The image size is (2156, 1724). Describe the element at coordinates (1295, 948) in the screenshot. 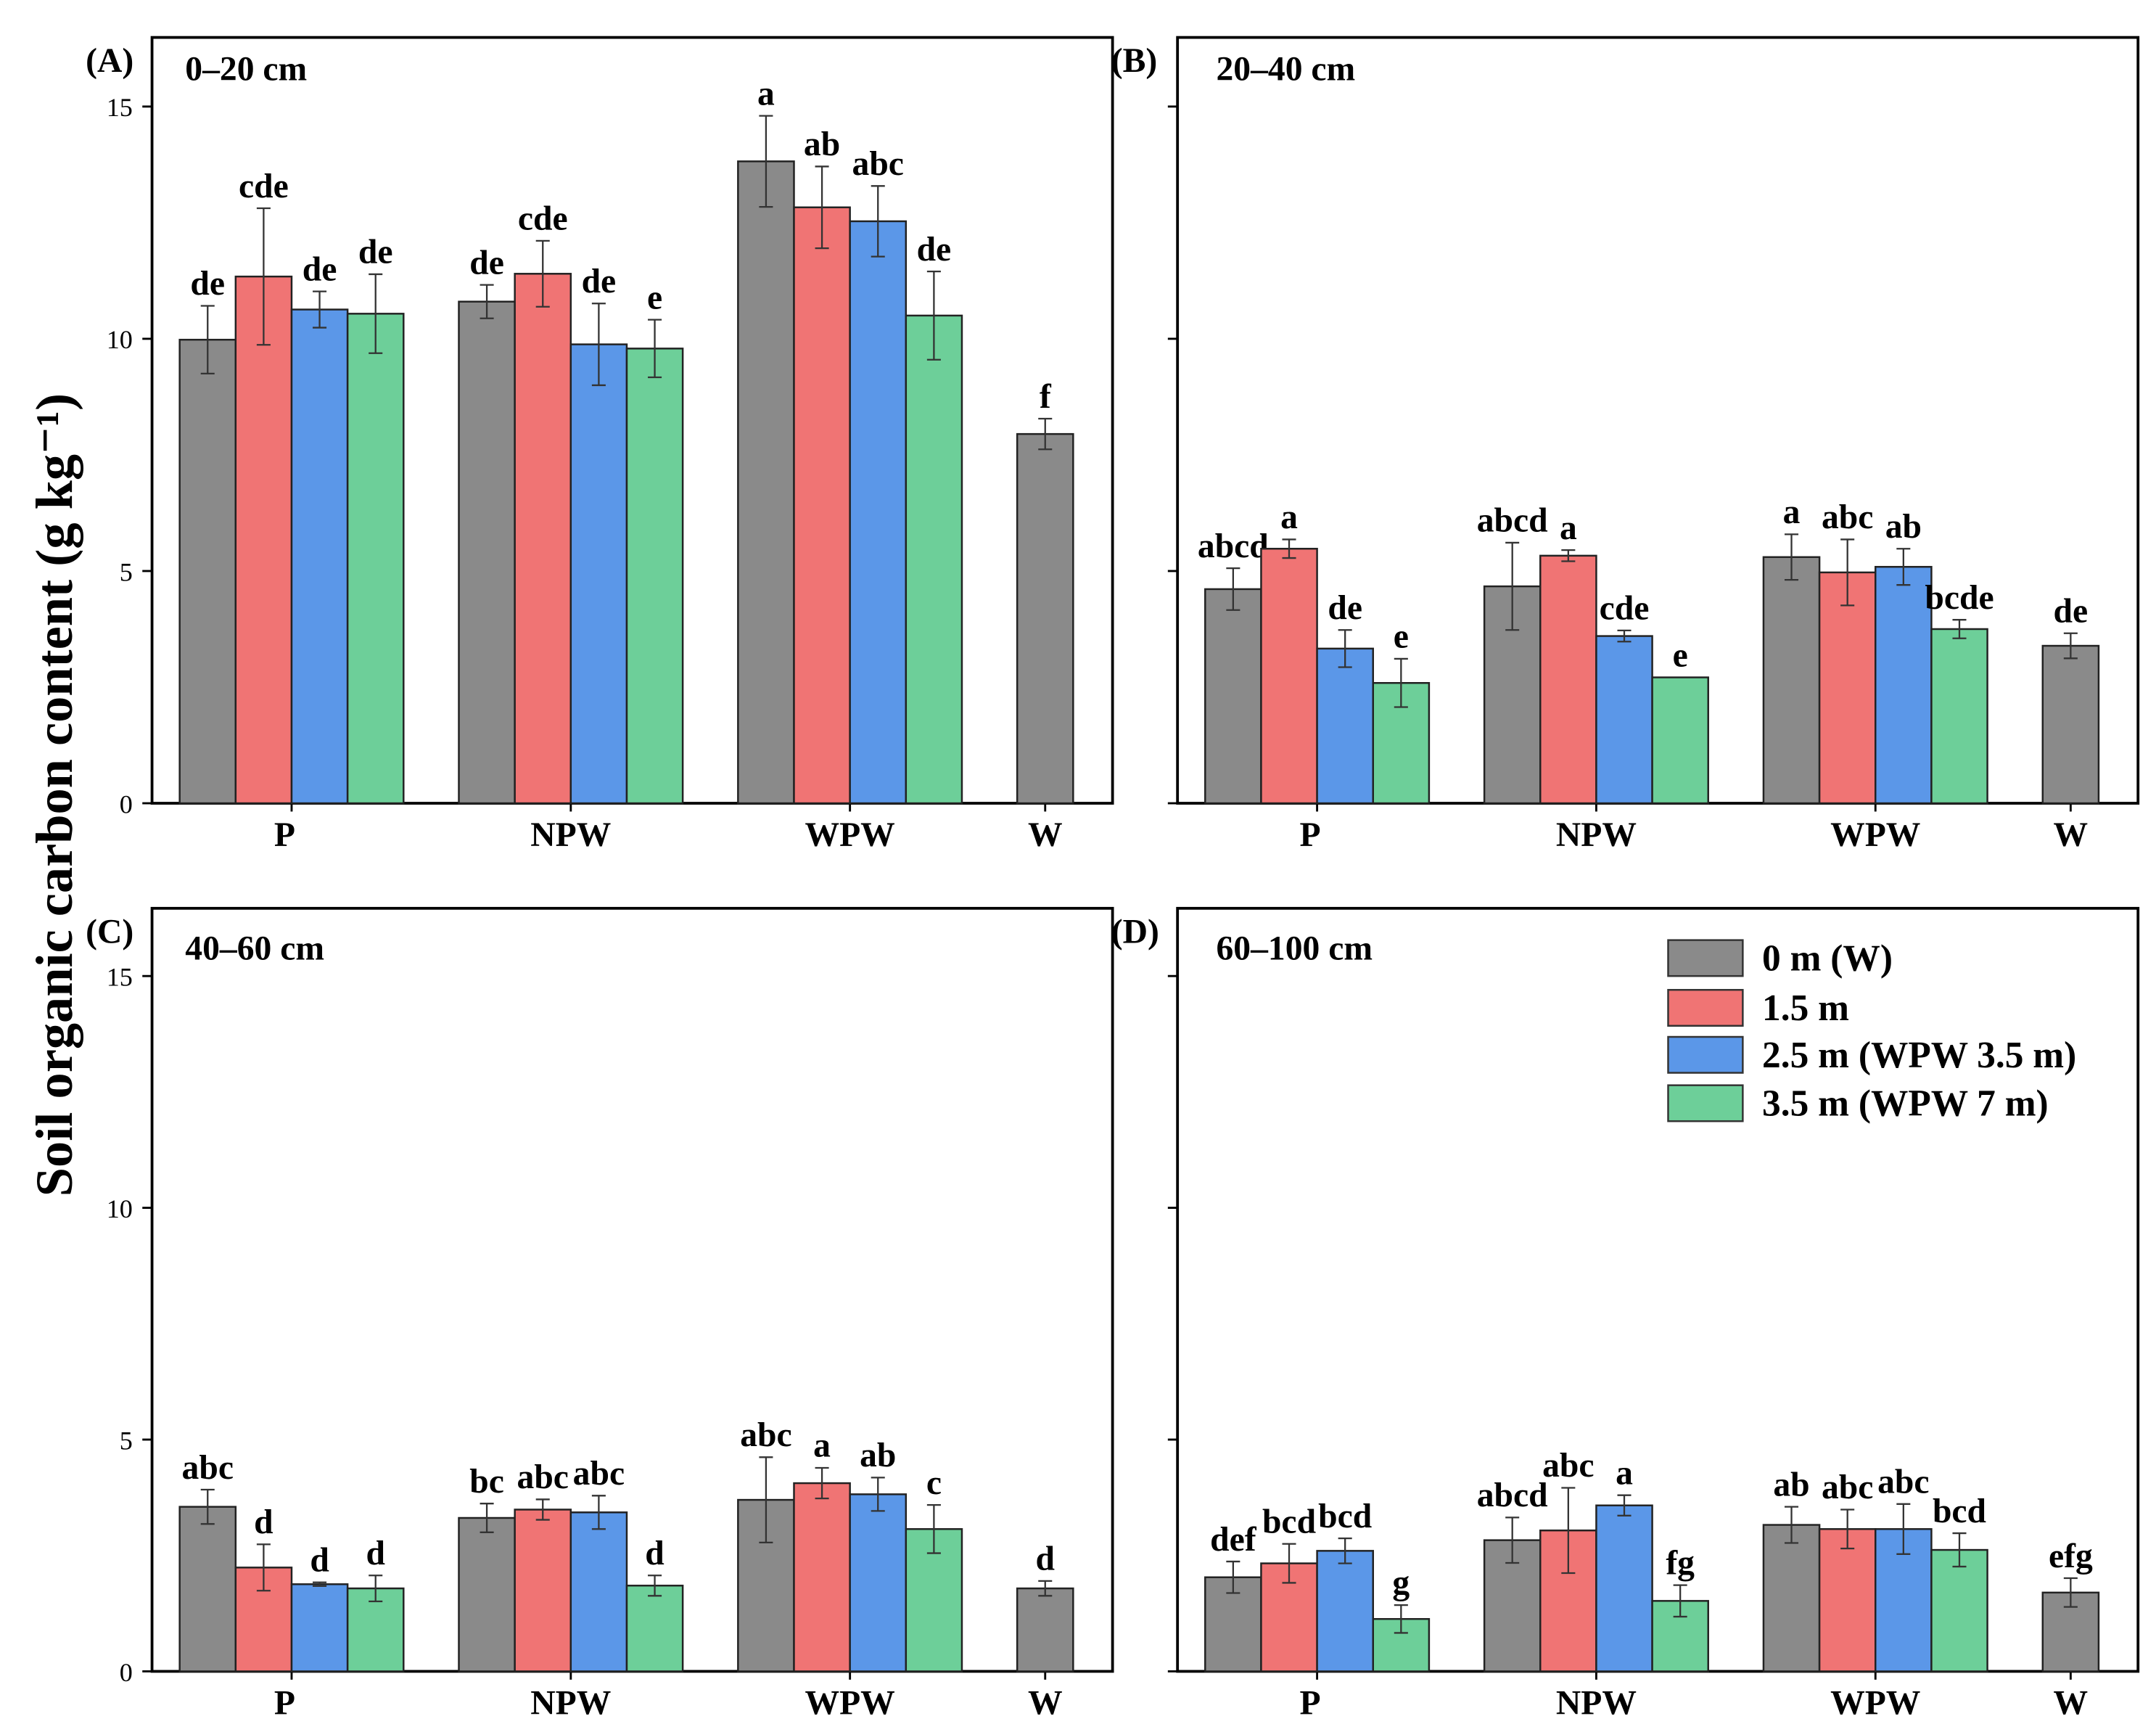

I see `depth-label: 60–100 cm` at that location.